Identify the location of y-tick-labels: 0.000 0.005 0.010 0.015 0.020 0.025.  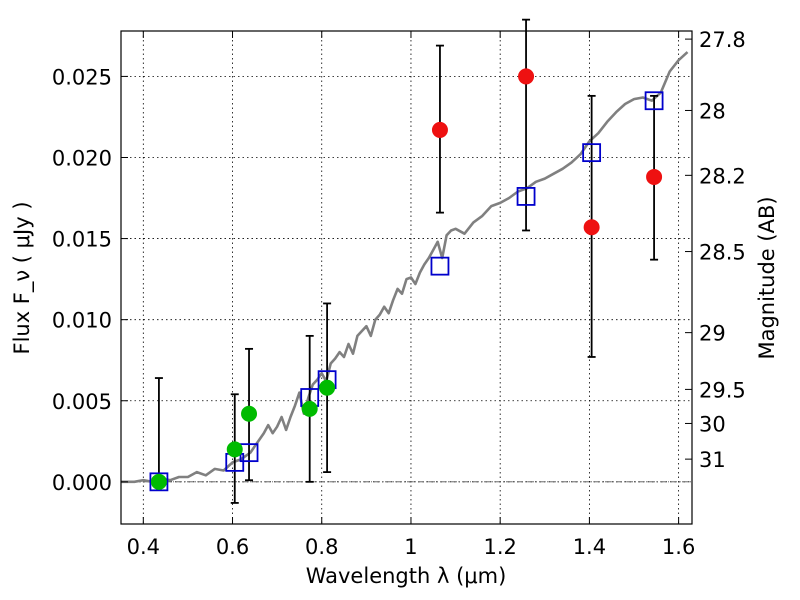
(82, 279).